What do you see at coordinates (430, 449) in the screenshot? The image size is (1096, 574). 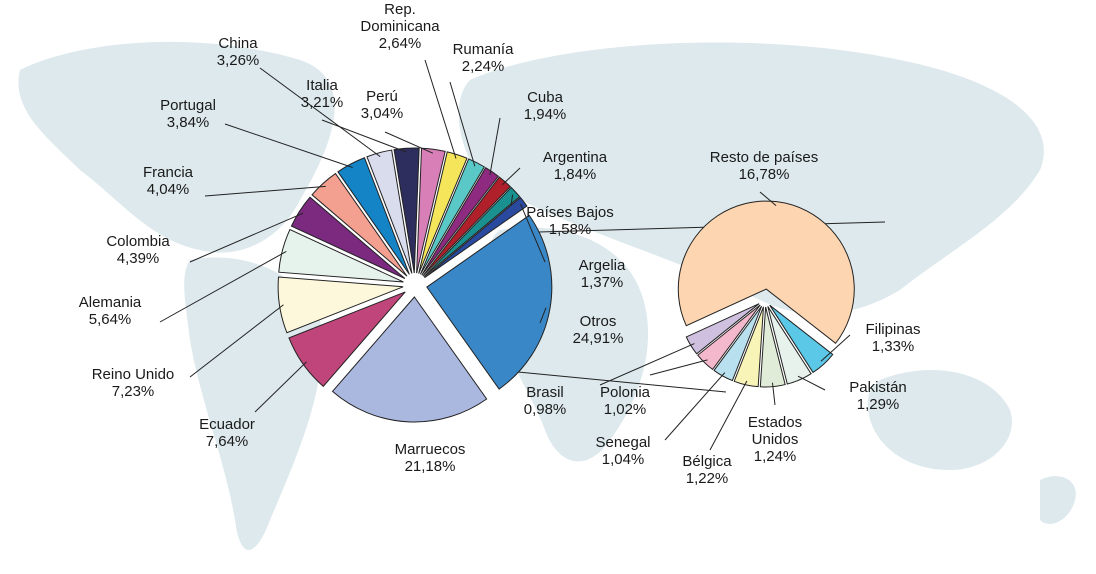 I see `slice-label: Marruecos` at bounding box center [430, 449].